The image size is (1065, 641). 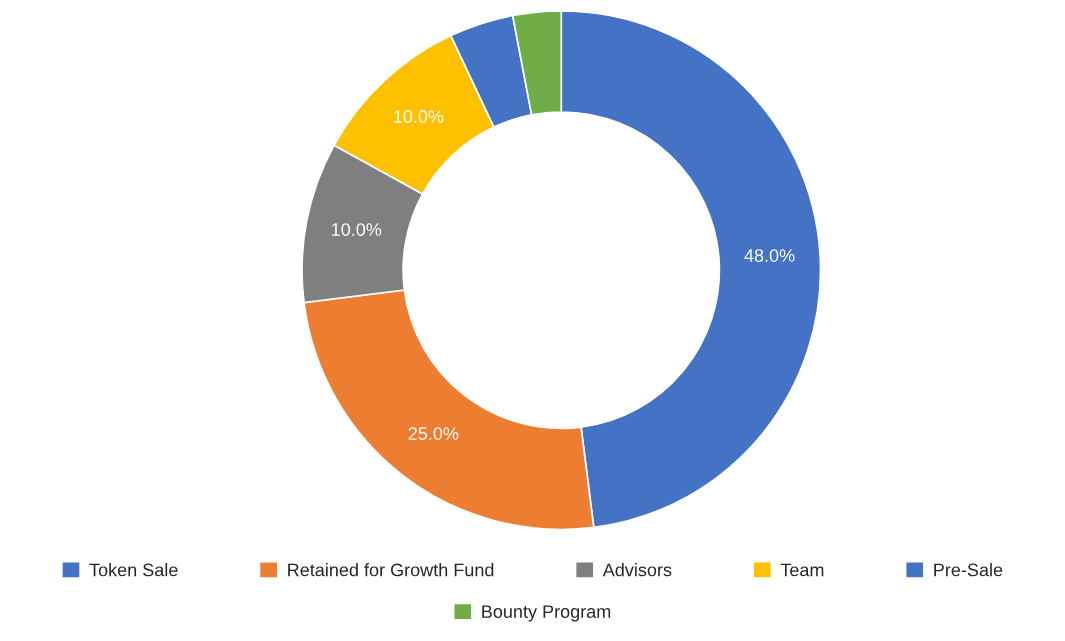 I want to click on legend-label: Retained for Growth Fund, so click(x=391, y=570).